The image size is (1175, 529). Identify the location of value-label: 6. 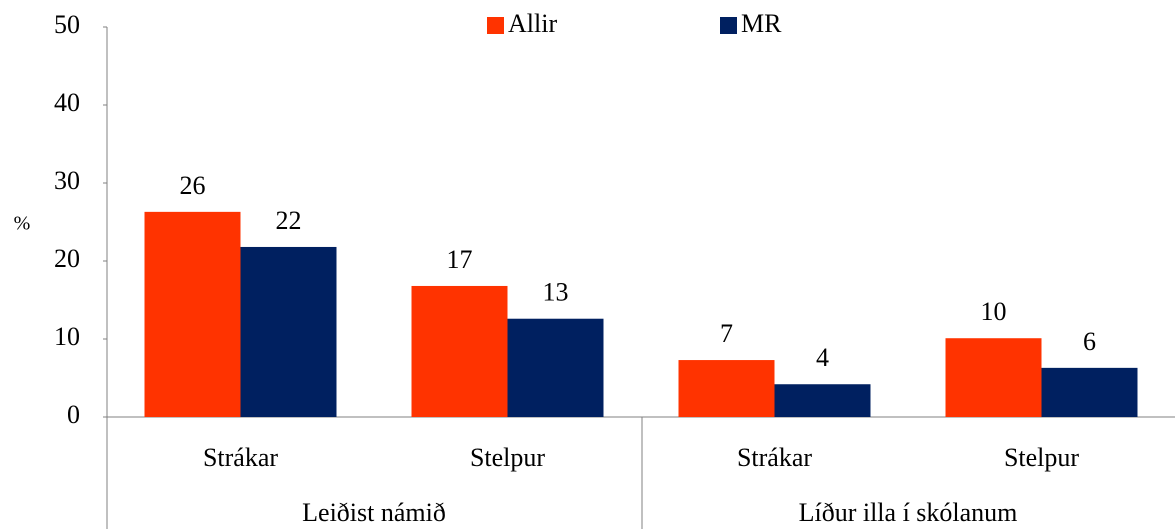
(1089, 341).